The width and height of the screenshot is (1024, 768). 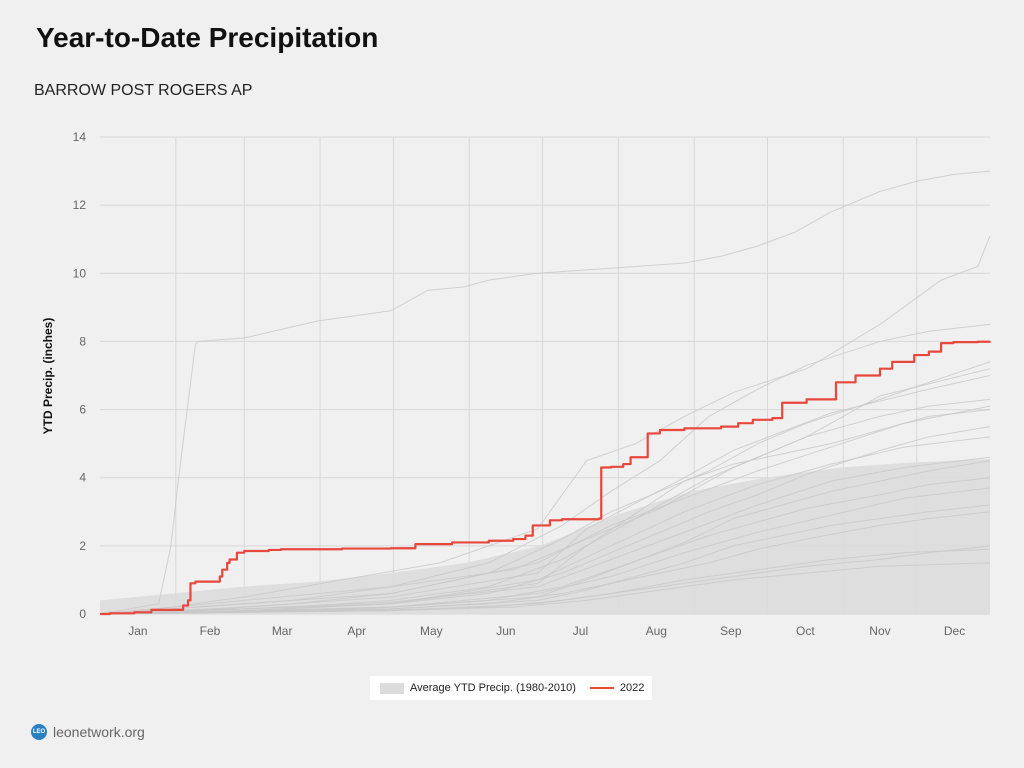 What do you see at coordinates (493, 688) in the screenshot?
I see `legend-label-average: Average YTD Precip. (1980-2010)` at bounding box center [493, 688].